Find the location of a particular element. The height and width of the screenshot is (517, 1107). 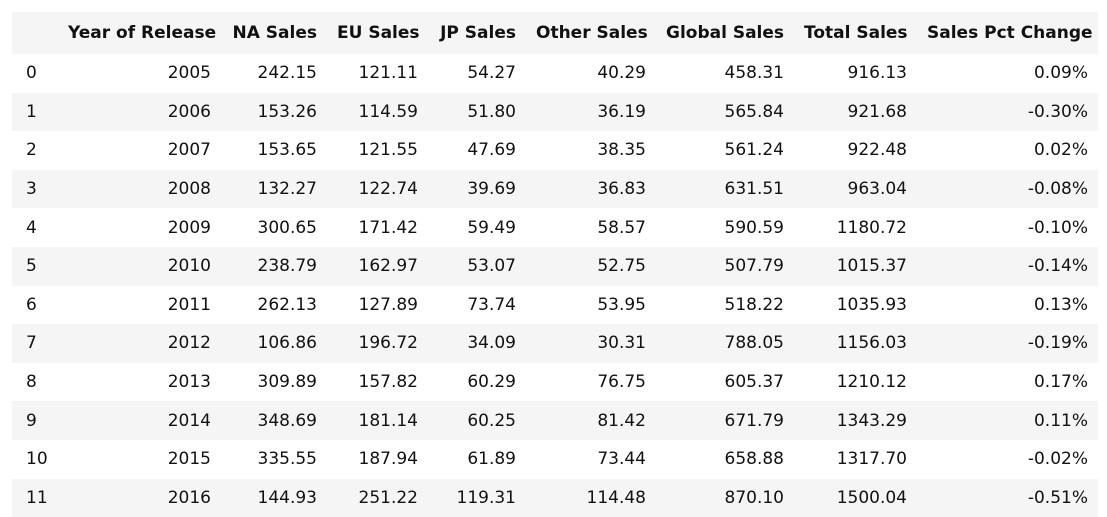

global-sales-cell: 631.51 is located at coordinates (754, 189).